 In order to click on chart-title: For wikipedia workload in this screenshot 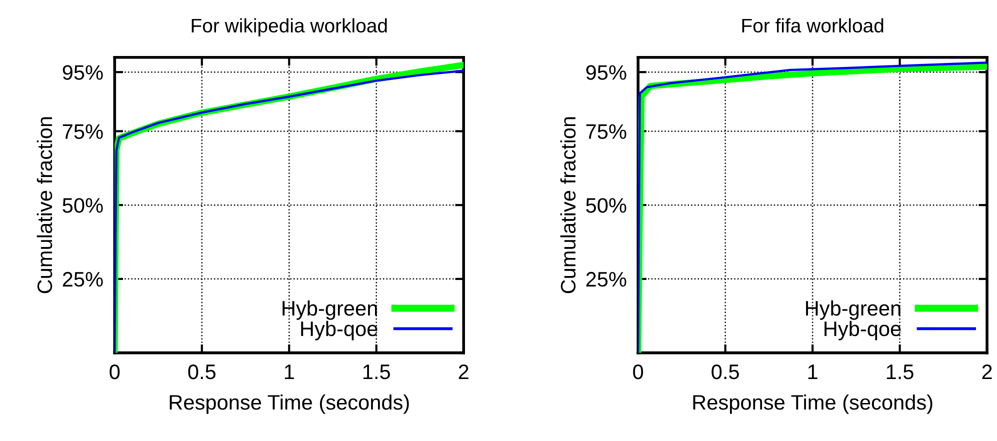, I will do `click(289, 27)`.